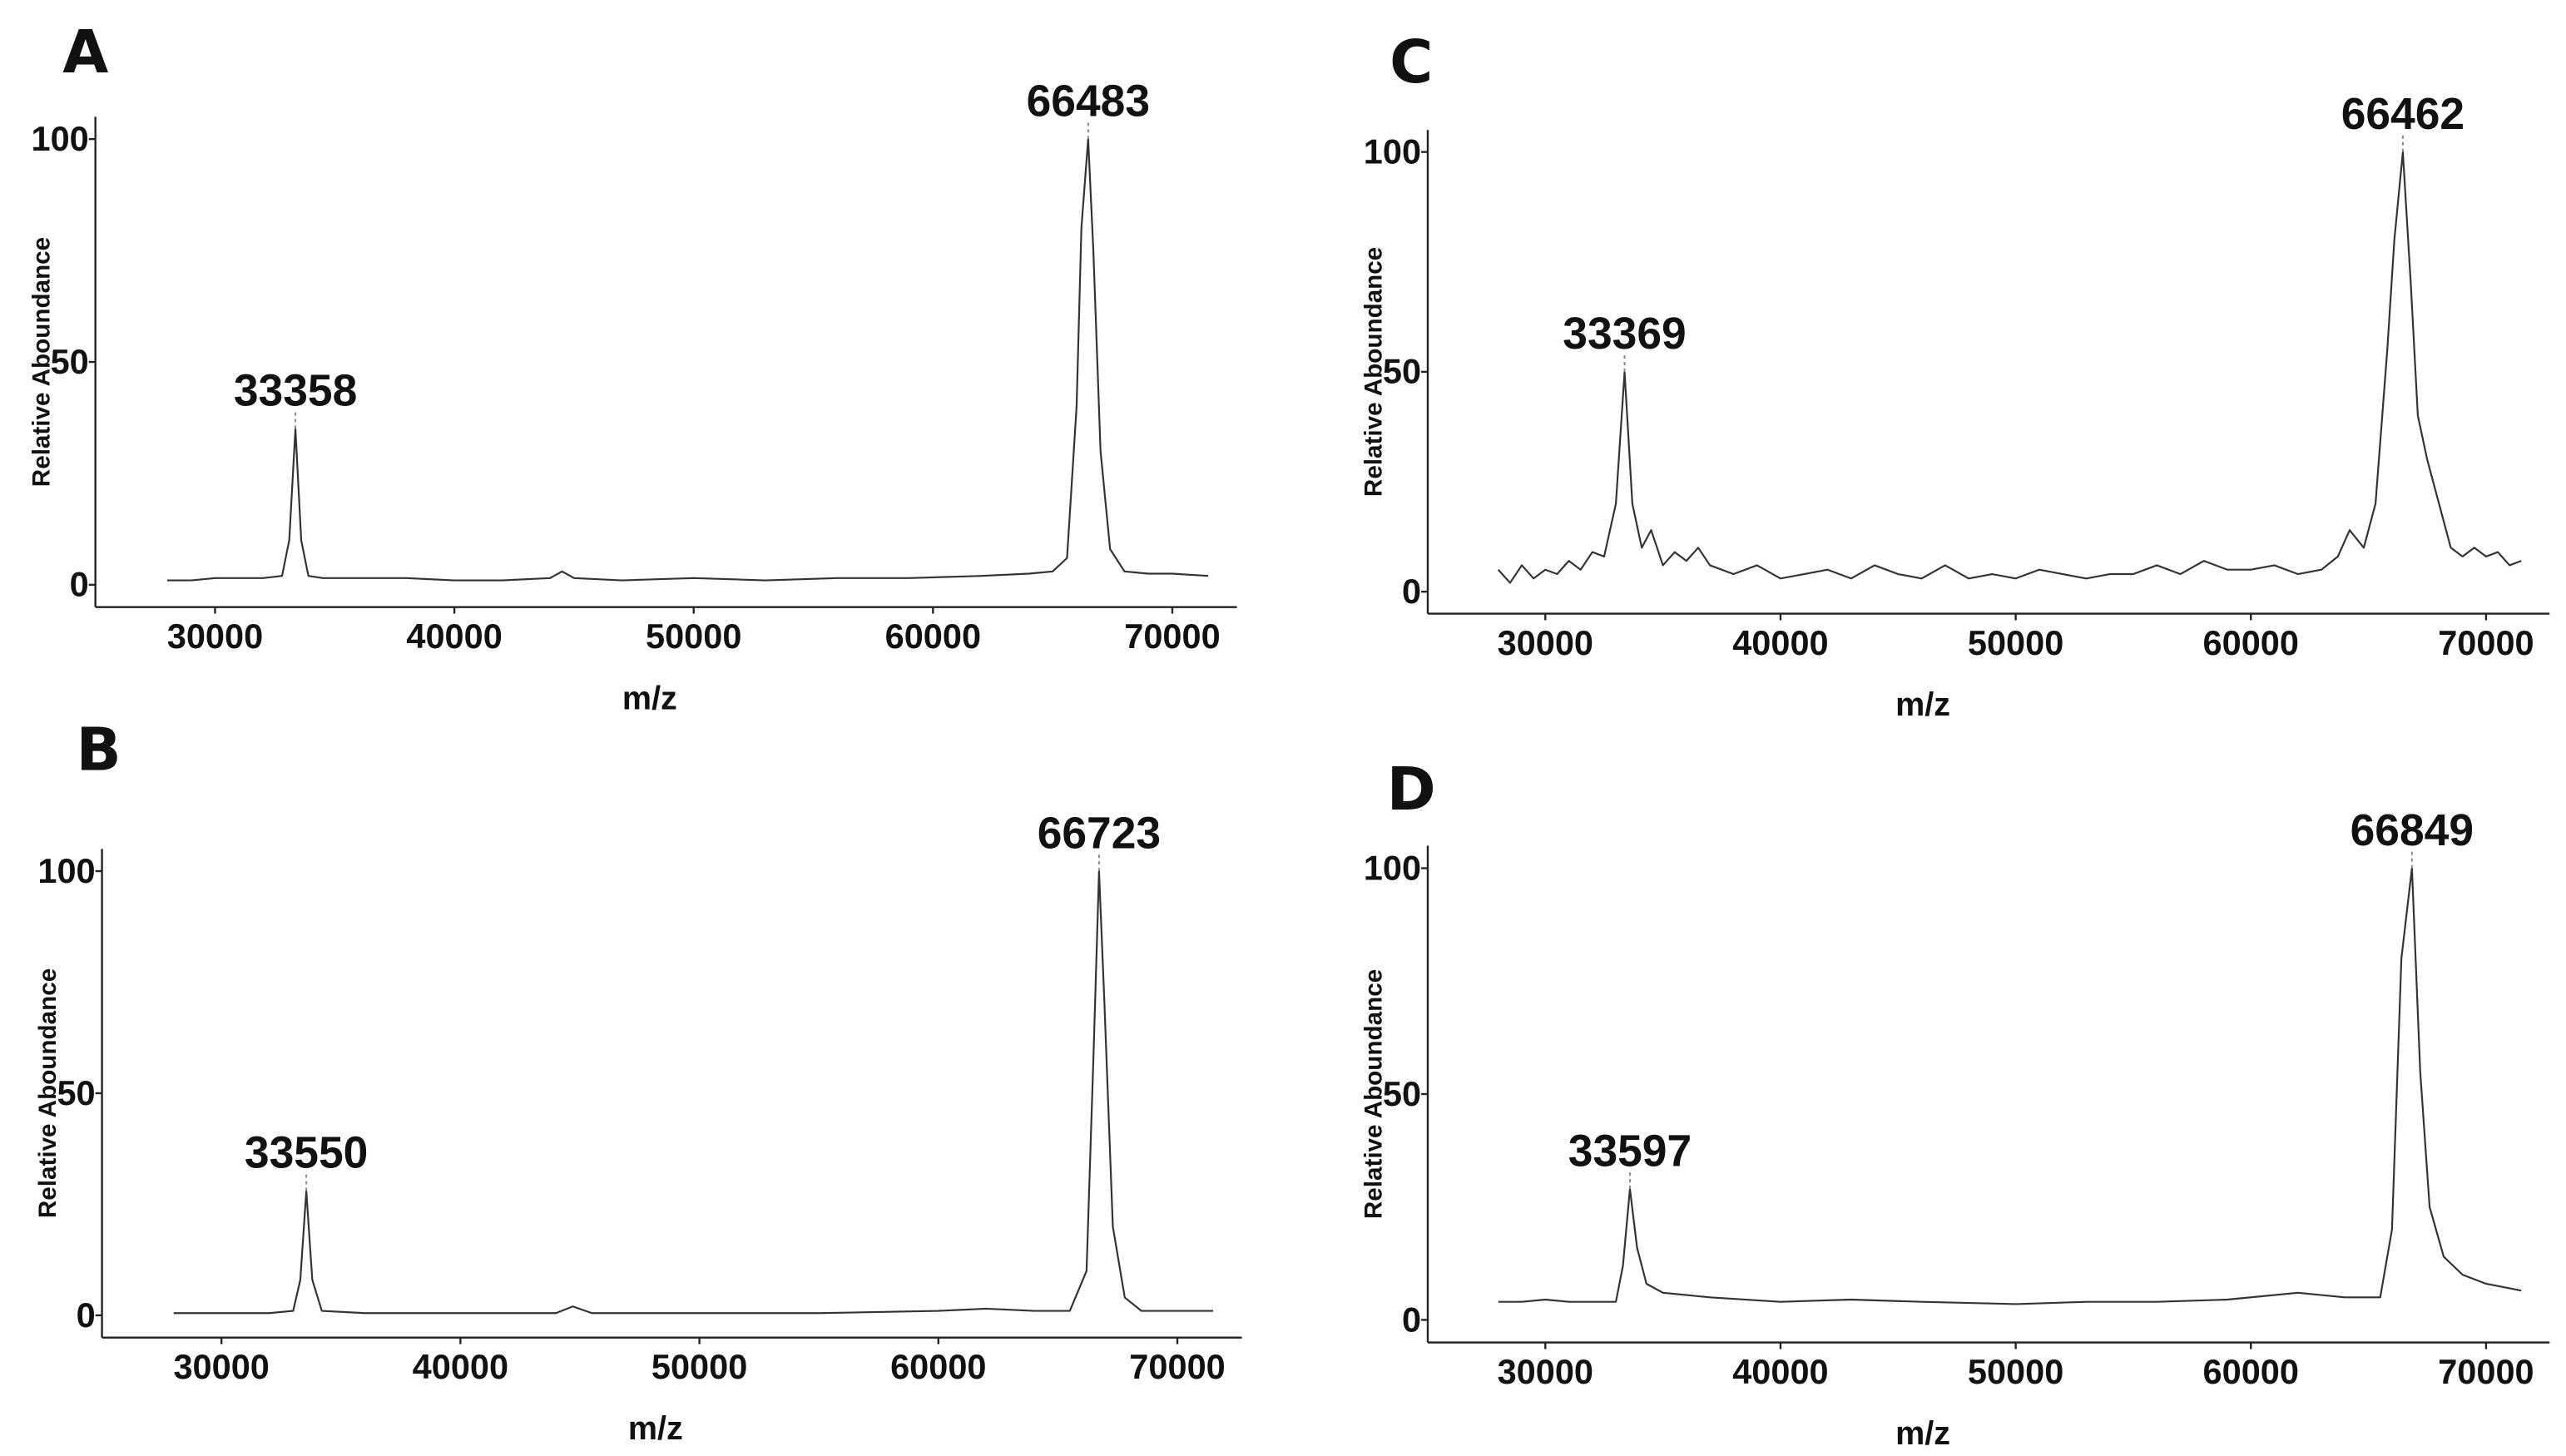 This screenshot has width=2566, height=1456. Describe the element at coordinates (296, 391) in the screenshot. I see `peak-label: 33358` at that location.